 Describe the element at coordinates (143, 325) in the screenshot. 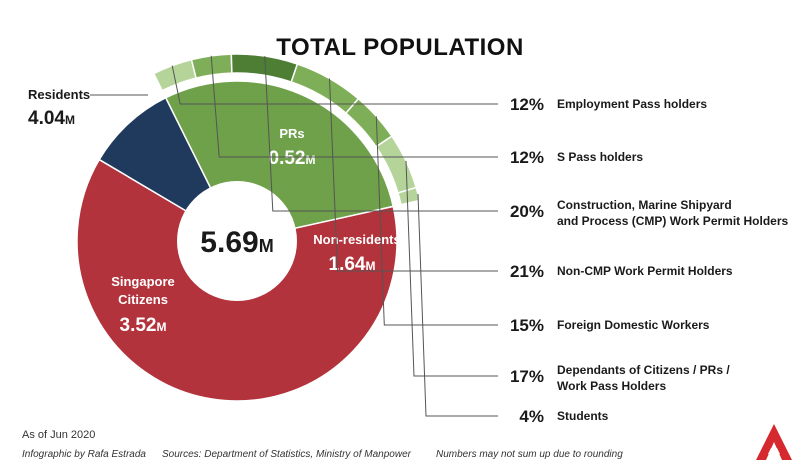

I see `citizens-value: 3.52M` at that location.